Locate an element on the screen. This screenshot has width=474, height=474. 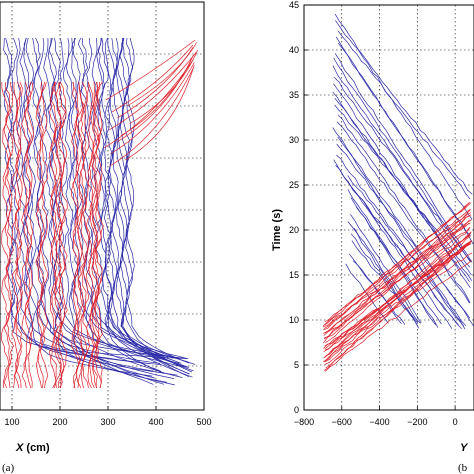
y-axis-label-b: Time (s) is located at coordinates (277, 230).